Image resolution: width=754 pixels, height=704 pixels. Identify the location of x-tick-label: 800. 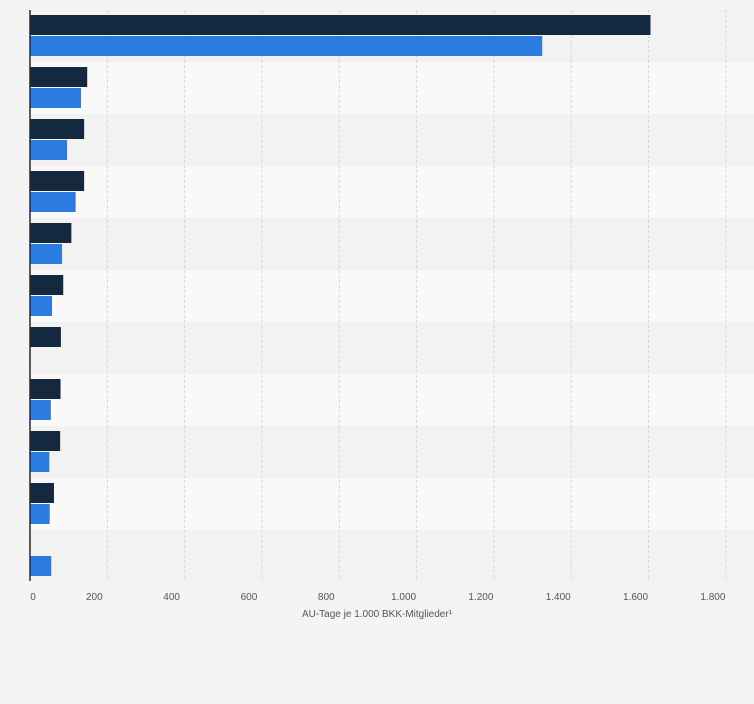
(326, 597).